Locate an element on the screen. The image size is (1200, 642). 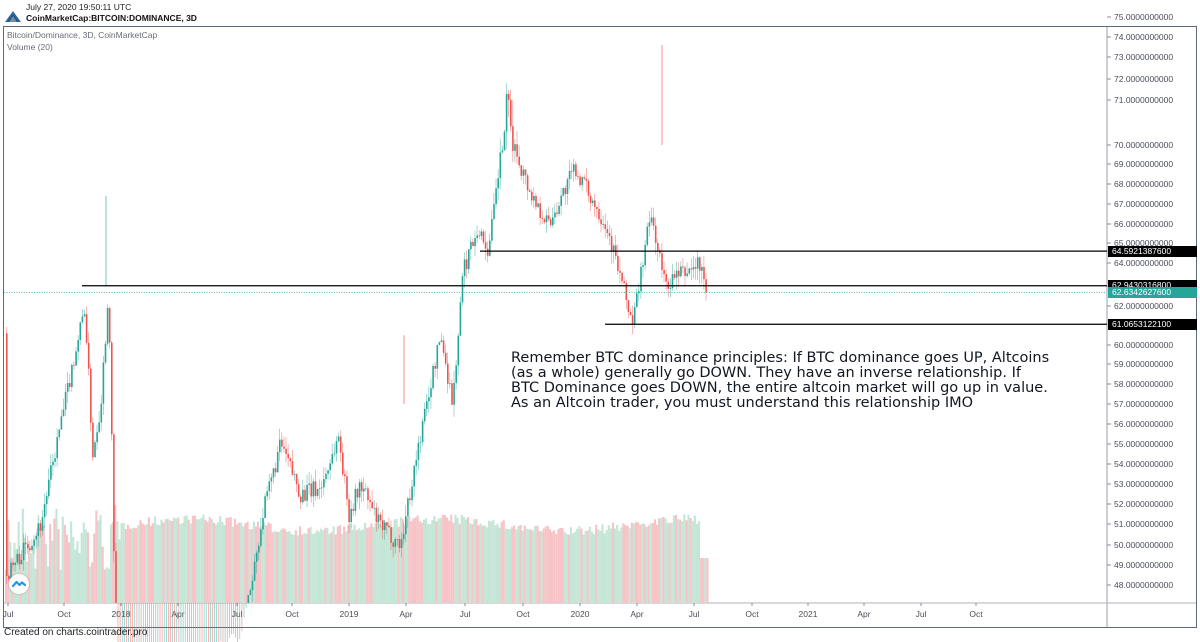
price-tick-label: 70.0000000000 is located at coordinates (1143, 145).